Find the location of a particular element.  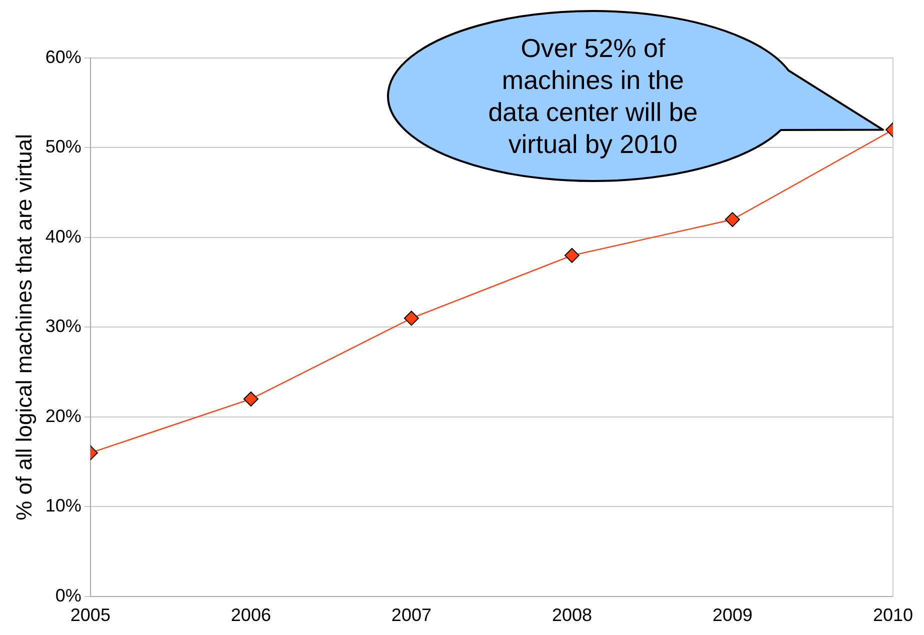

x-tick-label: 2005 is located at coordinates (90, 615).